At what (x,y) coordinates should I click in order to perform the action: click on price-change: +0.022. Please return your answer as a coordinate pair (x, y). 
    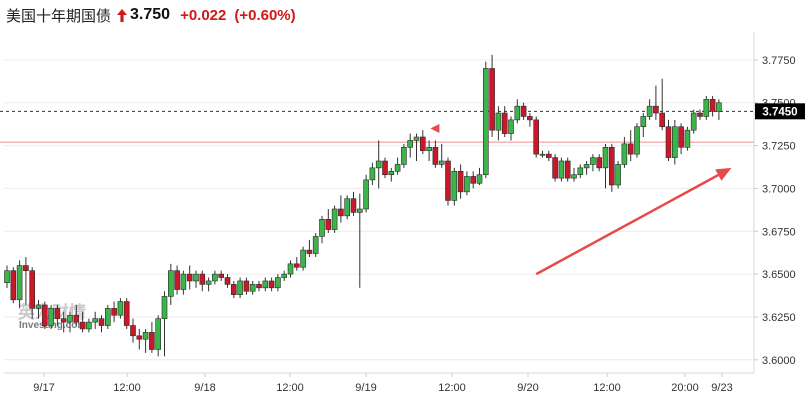
    Looking at the image, I should click on (203, 15).